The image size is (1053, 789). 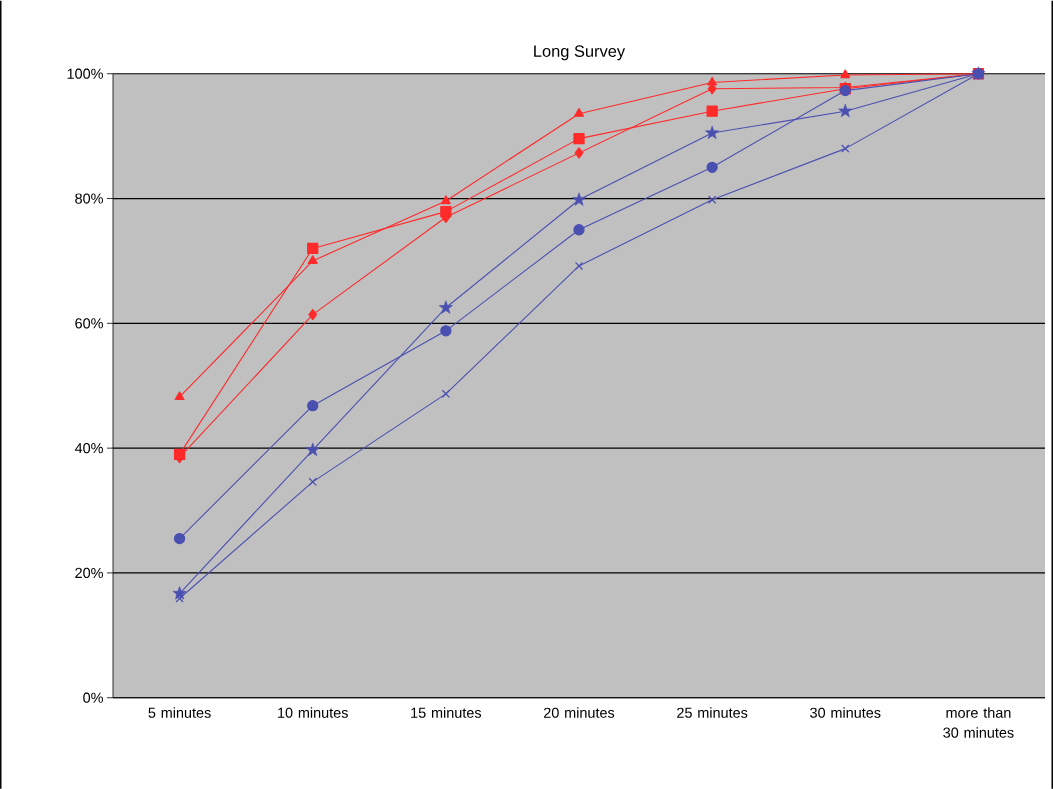 I want to click on y-tick-label: 60%, so click(x=89, y=323).